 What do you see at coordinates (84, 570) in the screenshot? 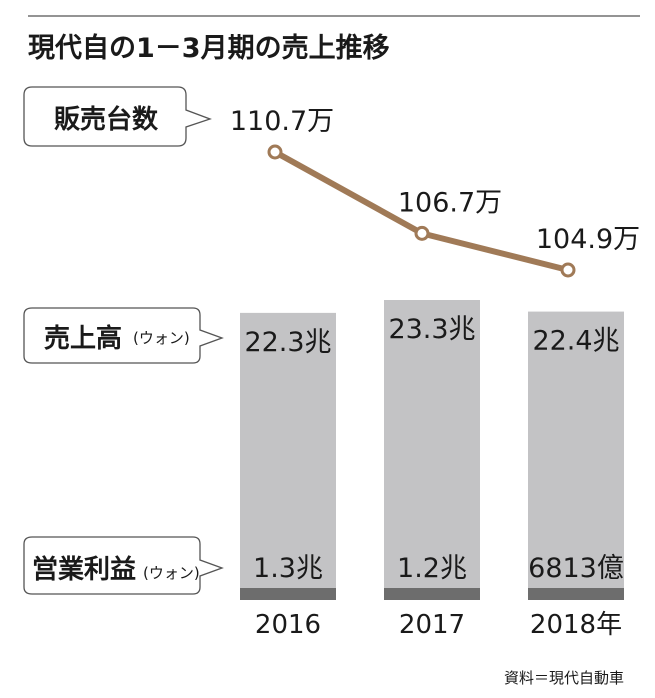
I see `callout-operating-profit-label: 営業利益` at bounding box center [84, 570].